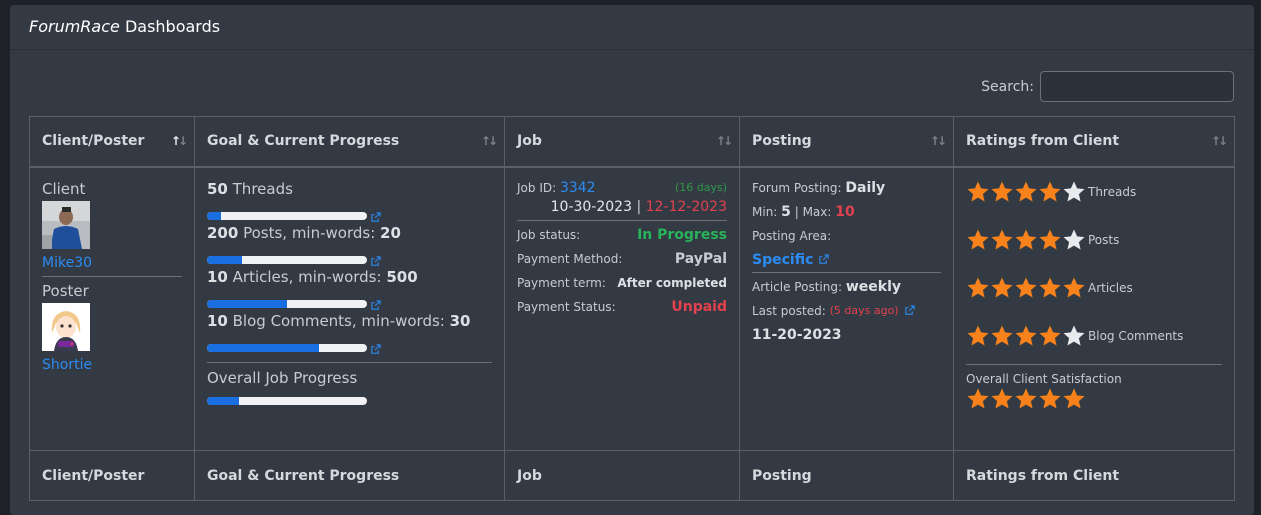 The height and width of the screenshot is (515, 1261). What do you see at coordinates (74, 26) in the screenshot?
I see `brand-name: ForumRace` at bounding box center [74, 26].